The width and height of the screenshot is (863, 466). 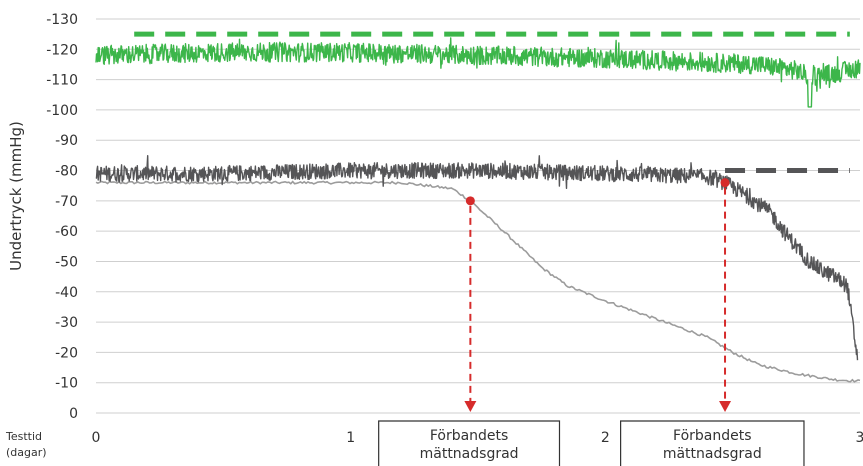 What do you see at coordinates (478, 72) in the screenshot?
I see `green-series-line` at bounding box center [478, 72].